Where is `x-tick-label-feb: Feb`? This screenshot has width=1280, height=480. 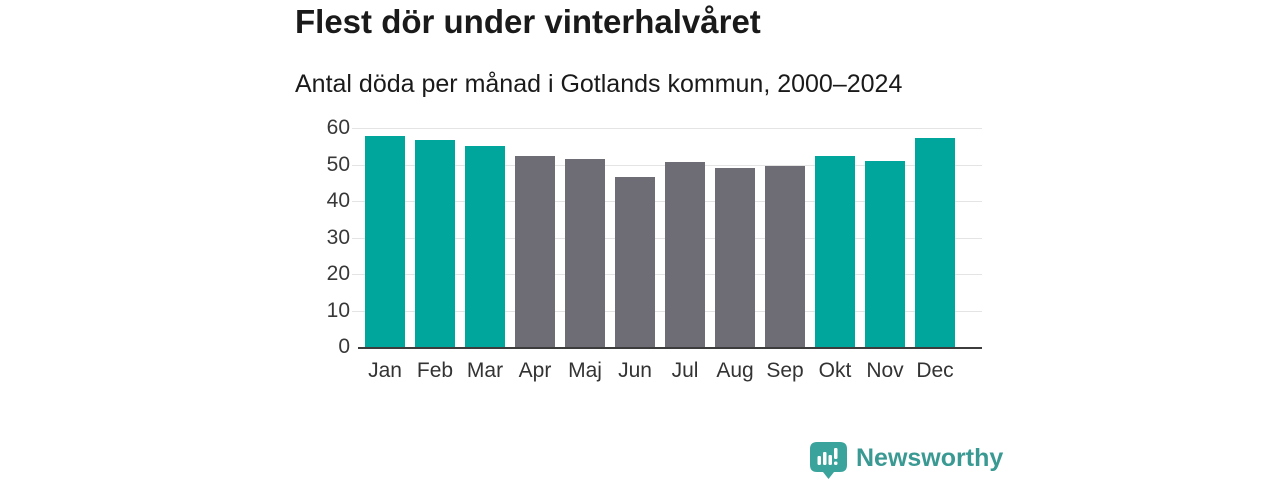 x-tick-label-feb: Feb is located at coordinates (435, 370).